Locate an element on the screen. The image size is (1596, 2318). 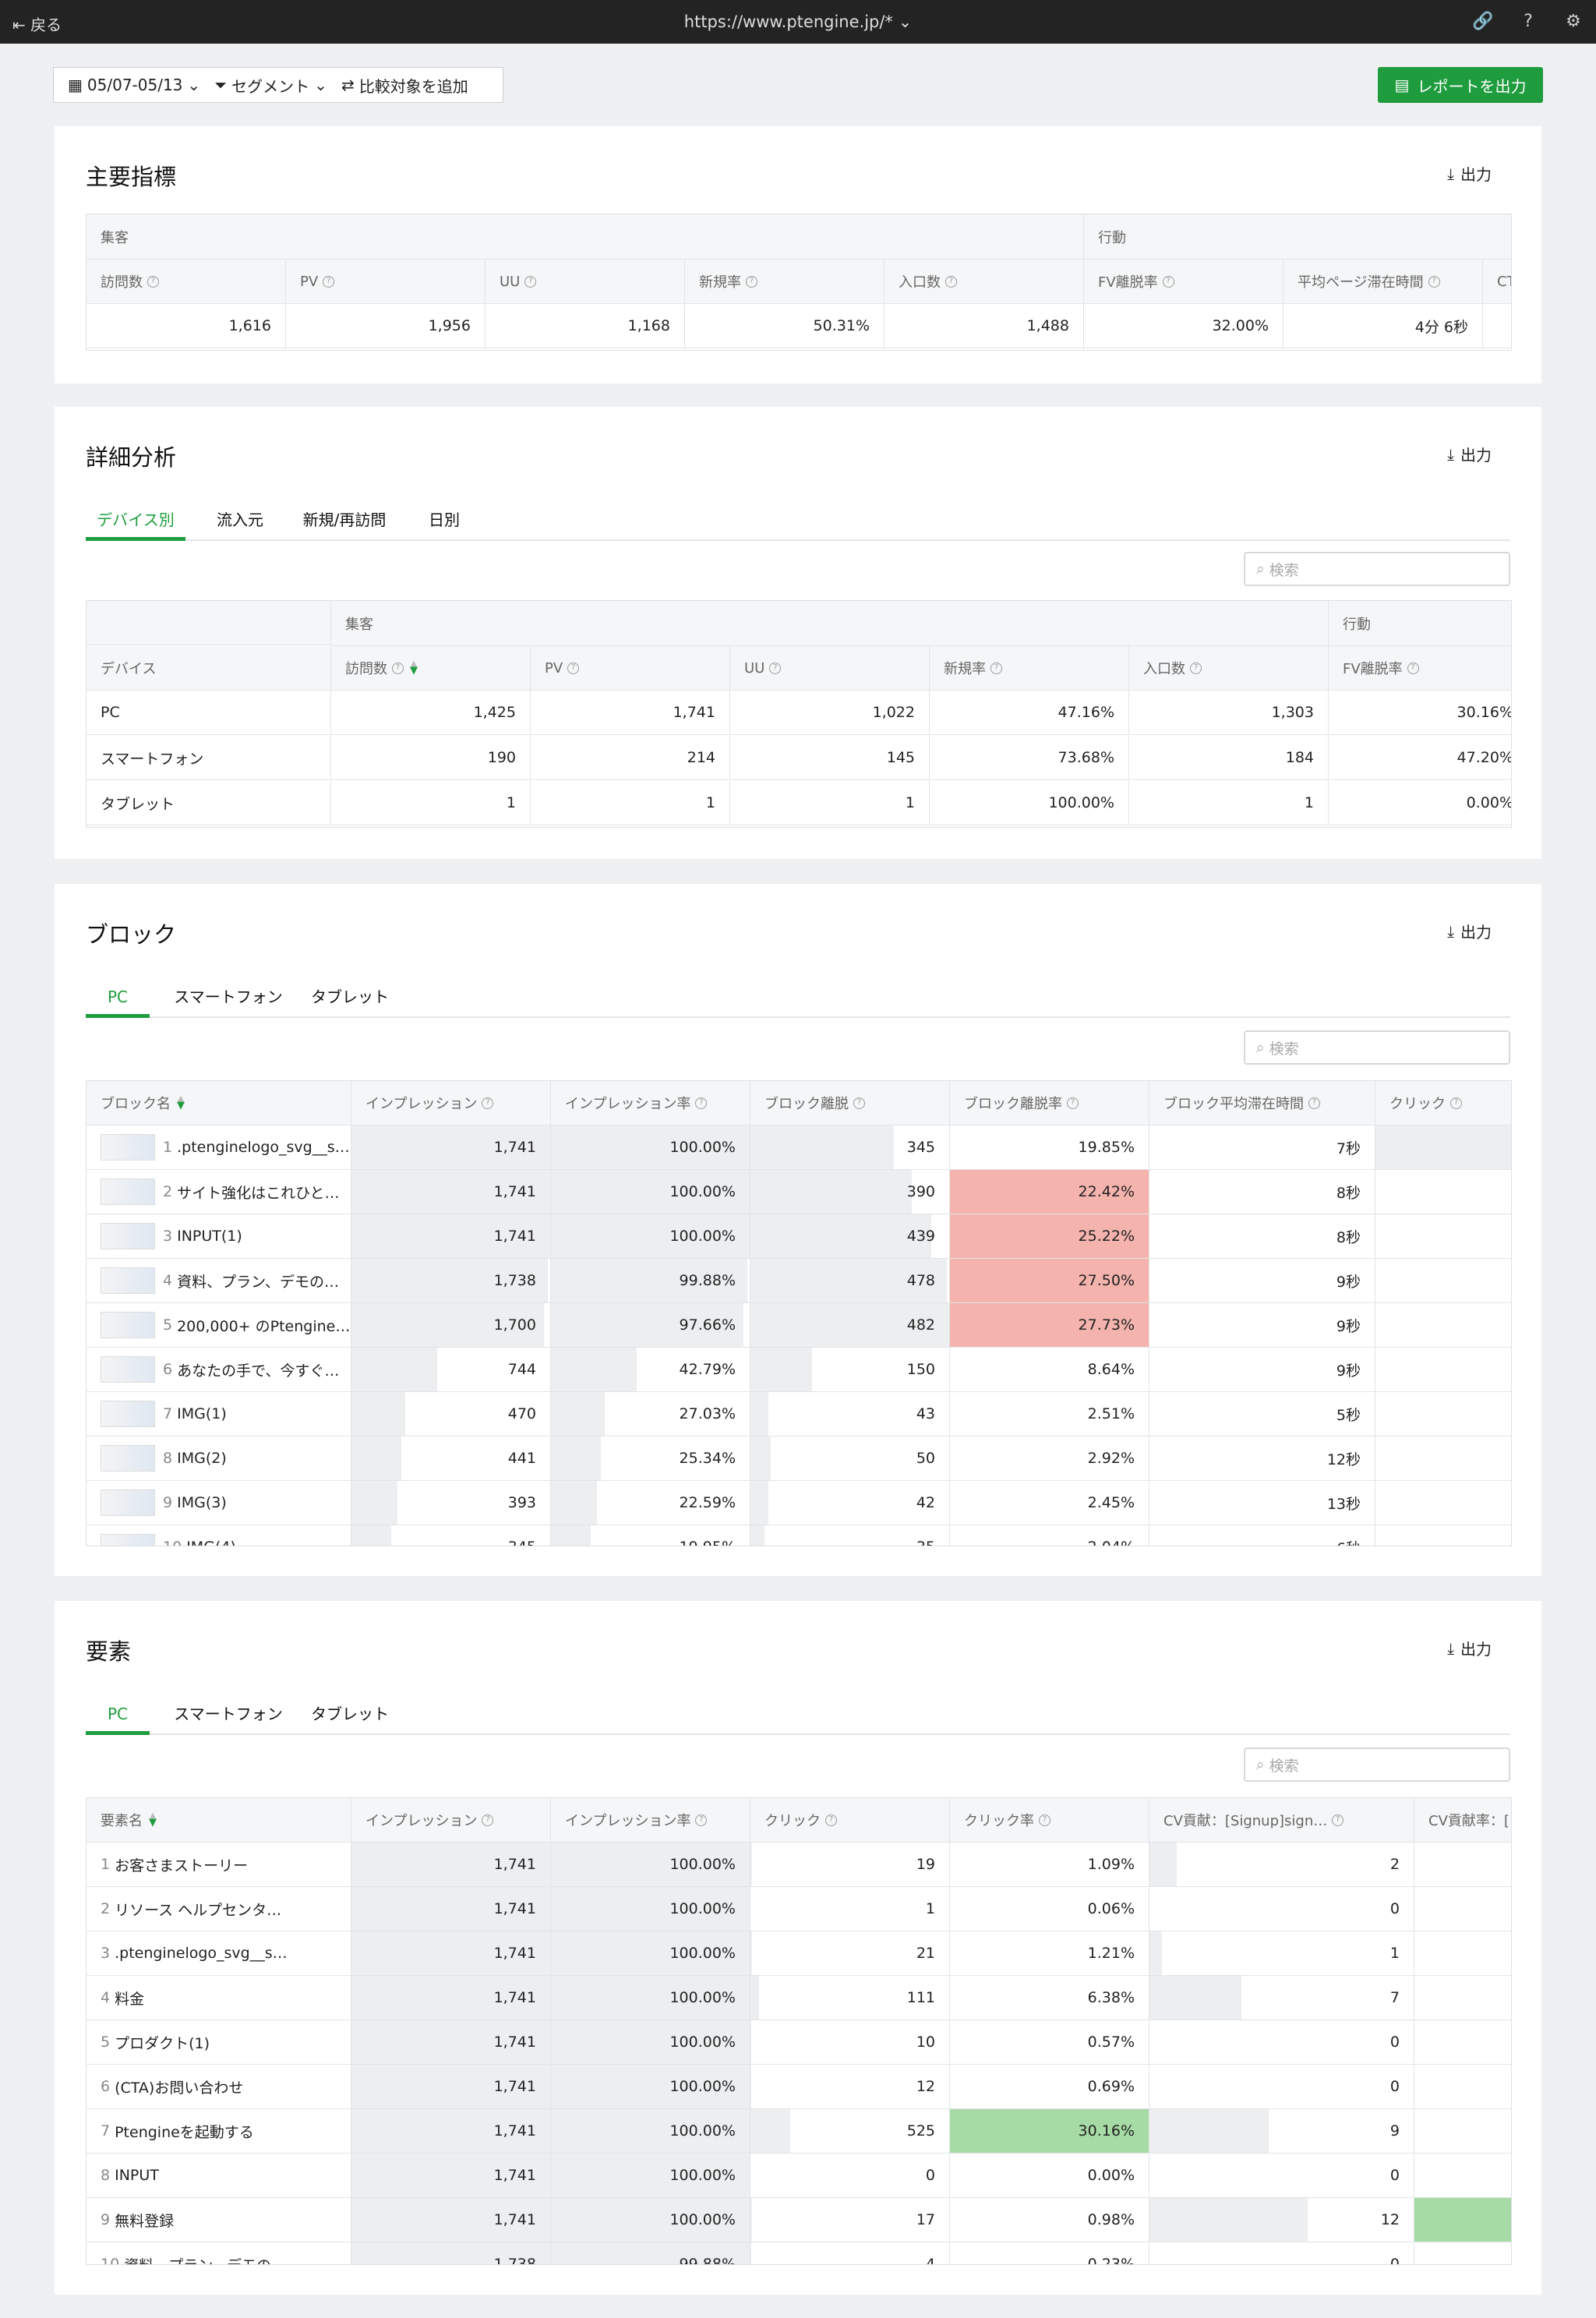
block-exit-rate-text: 27.73% is located at coordinates (1106, 1325).